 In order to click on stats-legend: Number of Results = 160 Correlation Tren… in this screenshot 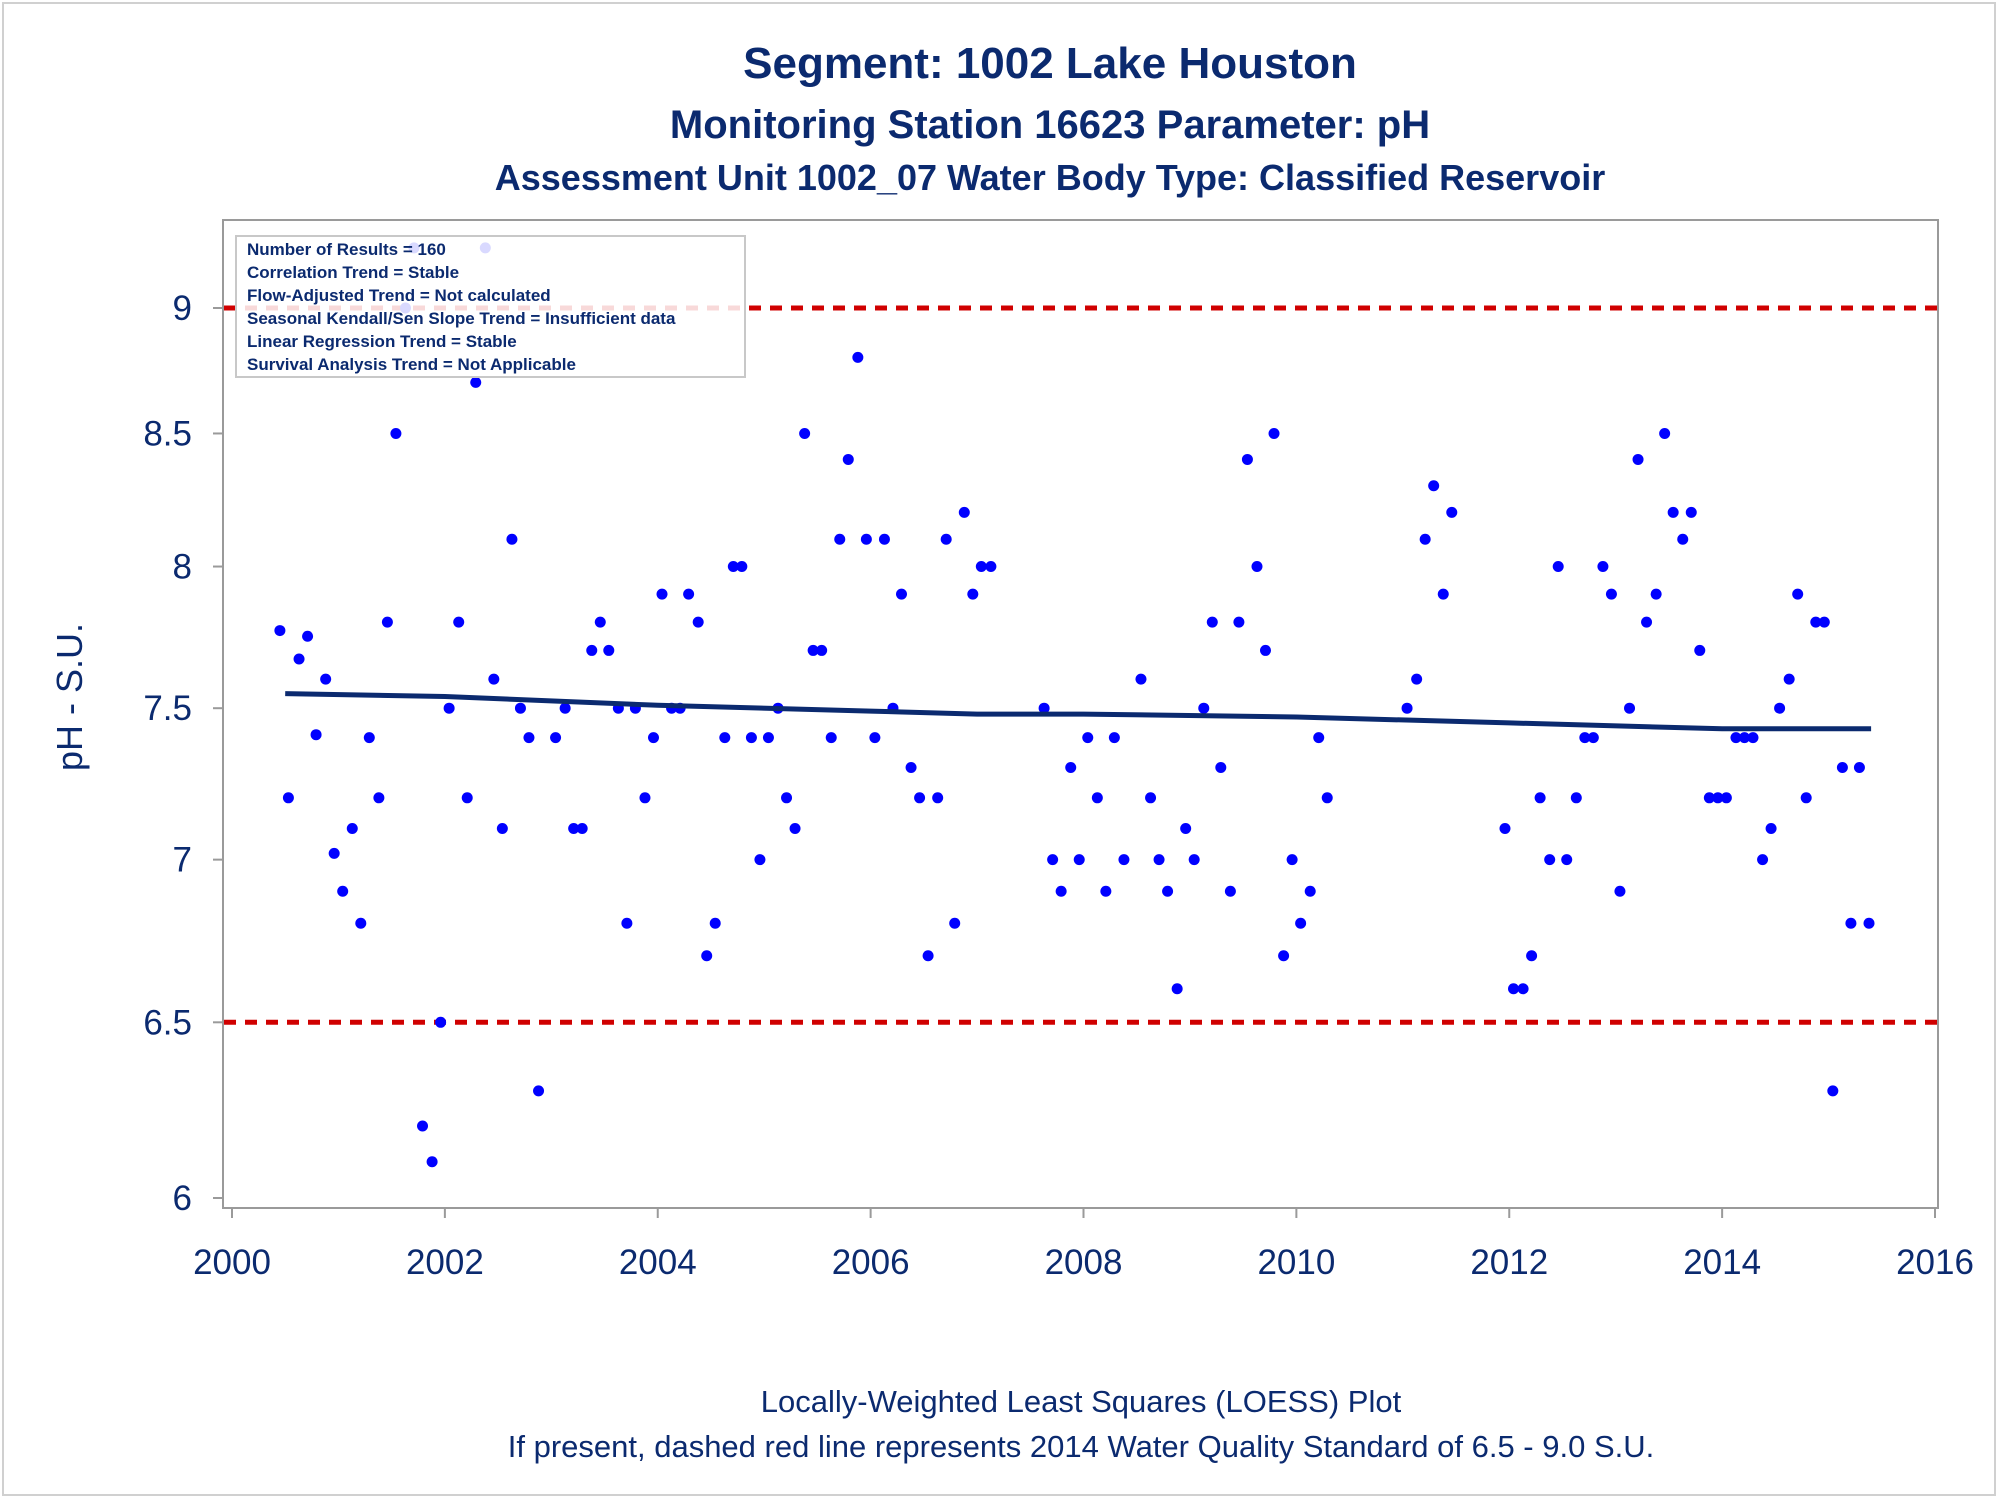, I will do `click(490, 306)`.